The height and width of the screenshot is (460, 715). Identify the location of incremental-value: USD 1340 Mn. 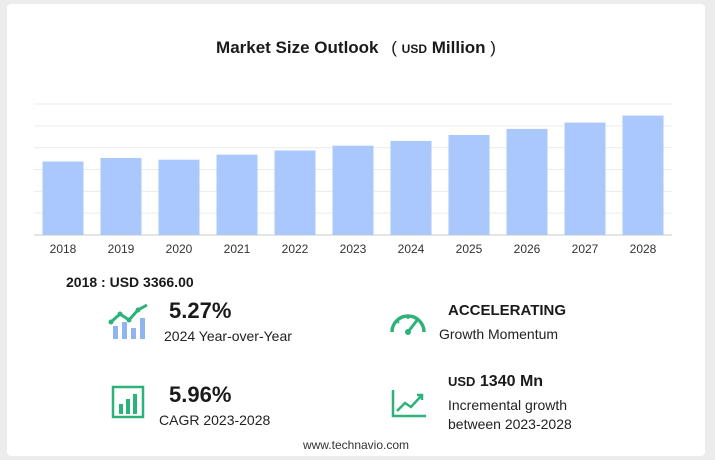
(495, 382).